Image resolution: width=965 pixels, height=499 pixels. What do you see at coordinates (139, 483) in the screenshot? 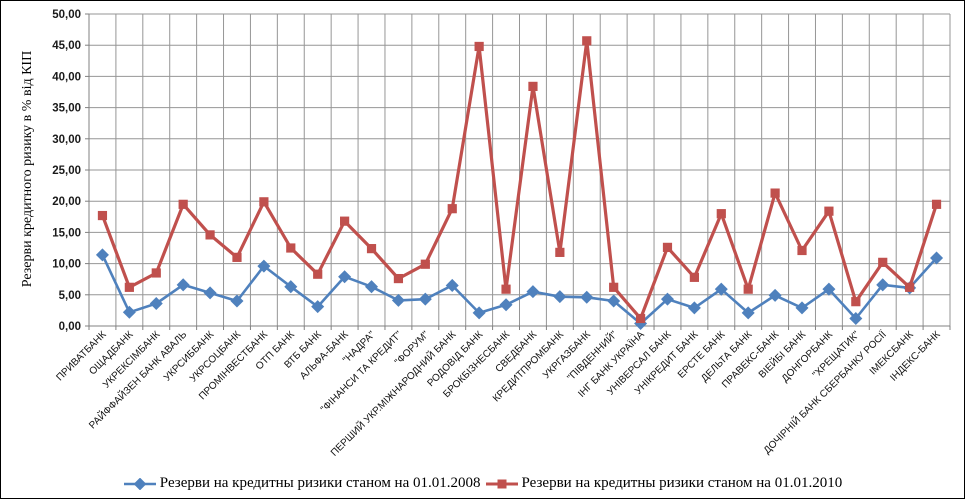
I see `legend-diamond-marker-icon` at bounding box center [139, 483].